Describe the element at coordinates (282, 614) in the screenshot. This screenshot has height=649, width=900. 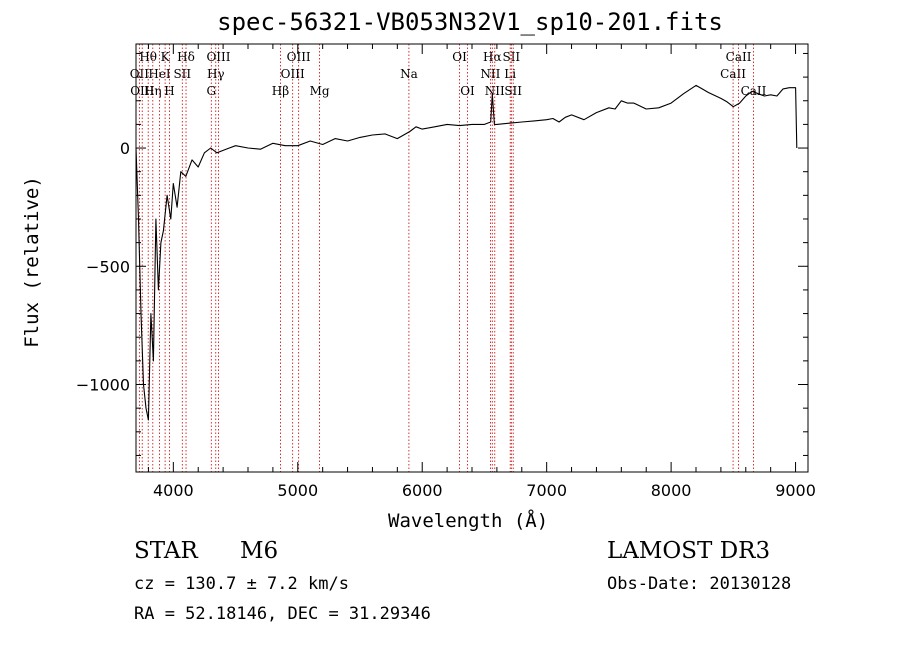
I see `coordinates: RA = 52.18146, DEC = 31.29346` at that location.